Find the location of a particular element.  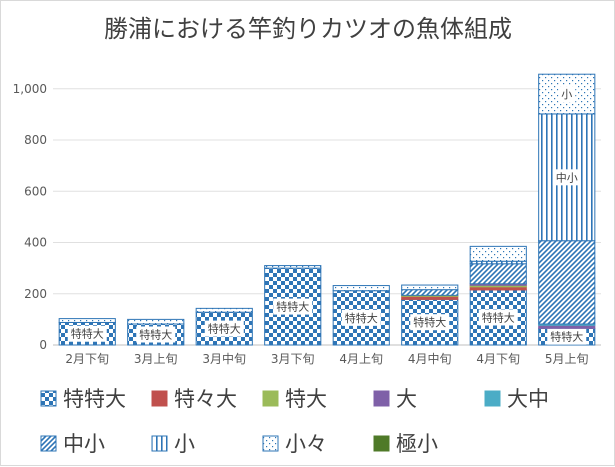

x-tick-label: 3月上旬 is located at coordinates (156, 359).